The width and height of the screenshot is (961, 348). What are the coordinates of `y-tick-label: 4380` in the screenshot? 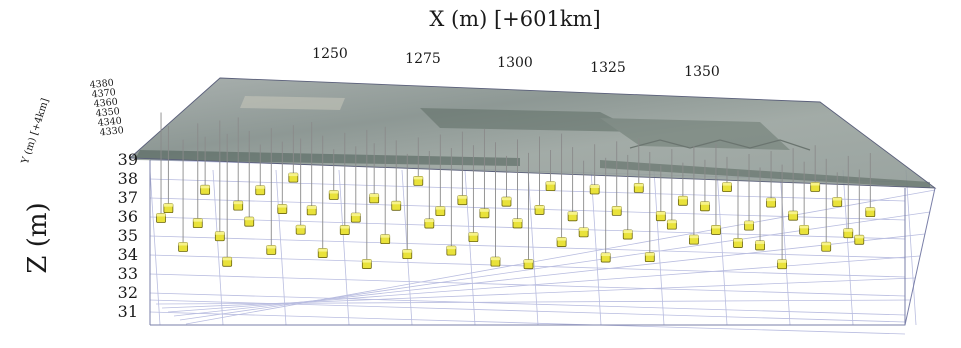 It's located at (101, 84).